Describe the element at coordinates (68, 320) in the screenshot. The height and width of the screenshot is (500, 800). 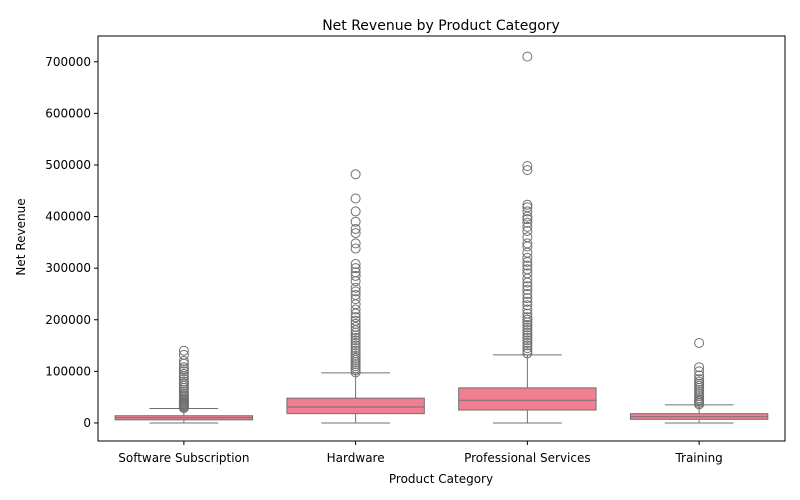
I see `y-tick-label: 200000` at that location.